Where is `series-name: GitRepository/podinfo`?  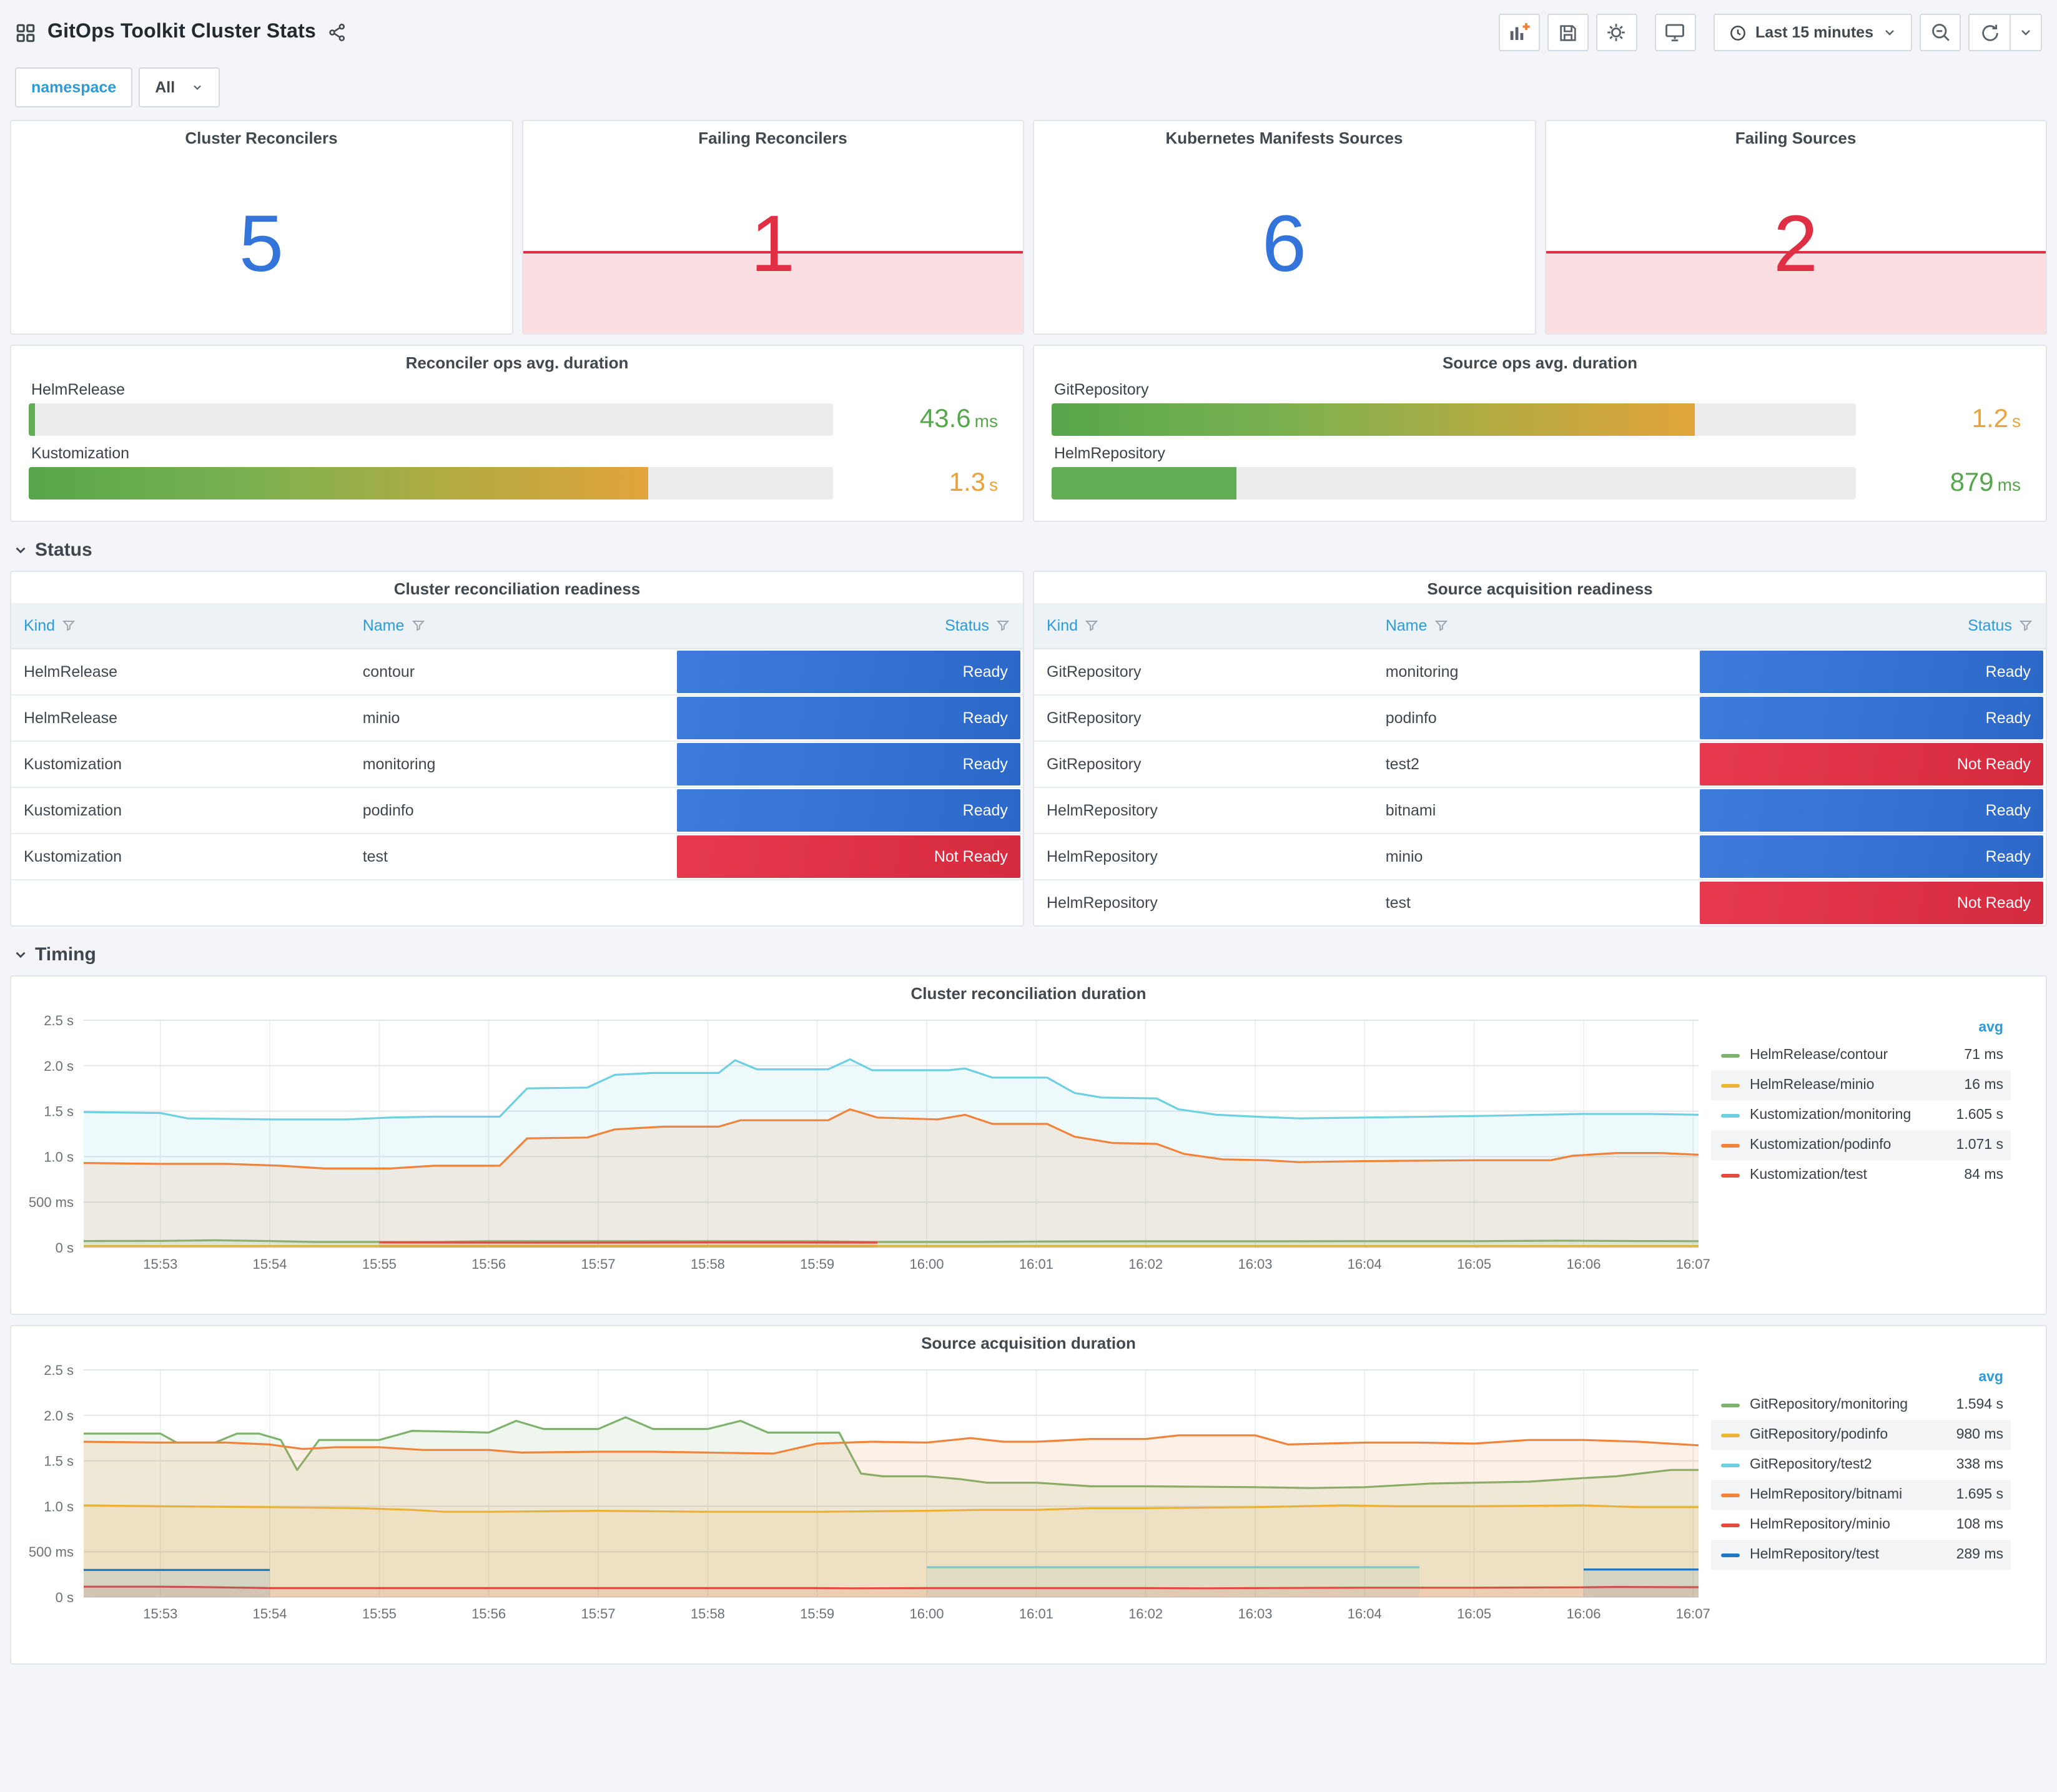 series-name: GitRepository/podinfo is located at coordinates (1819, 1434).